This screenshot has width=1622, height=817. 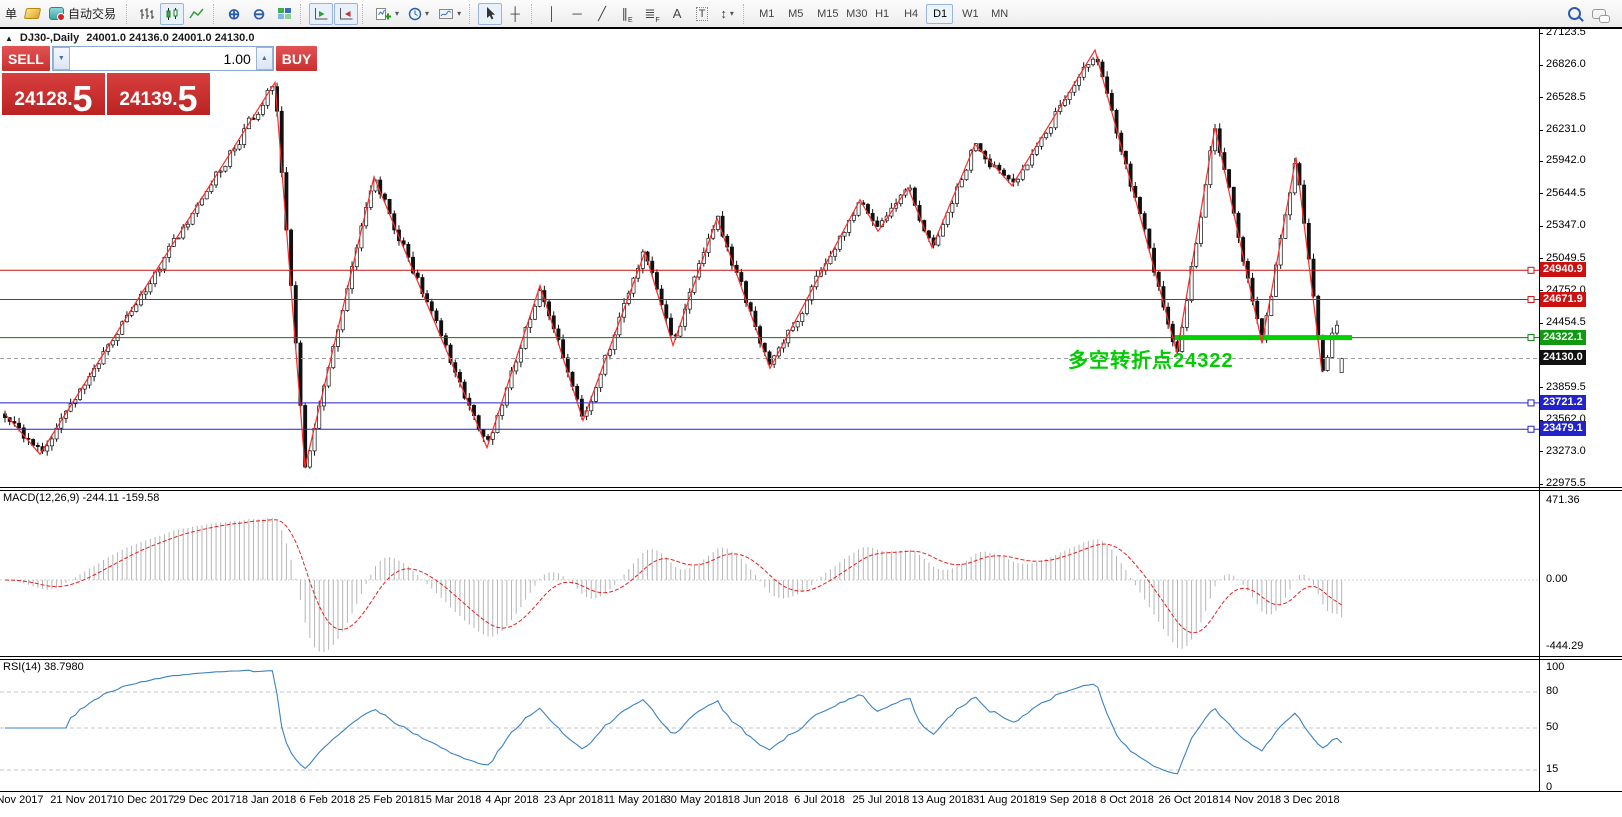 I want to click on timeframe-button-h1: H1, so click(x=881, y=14).